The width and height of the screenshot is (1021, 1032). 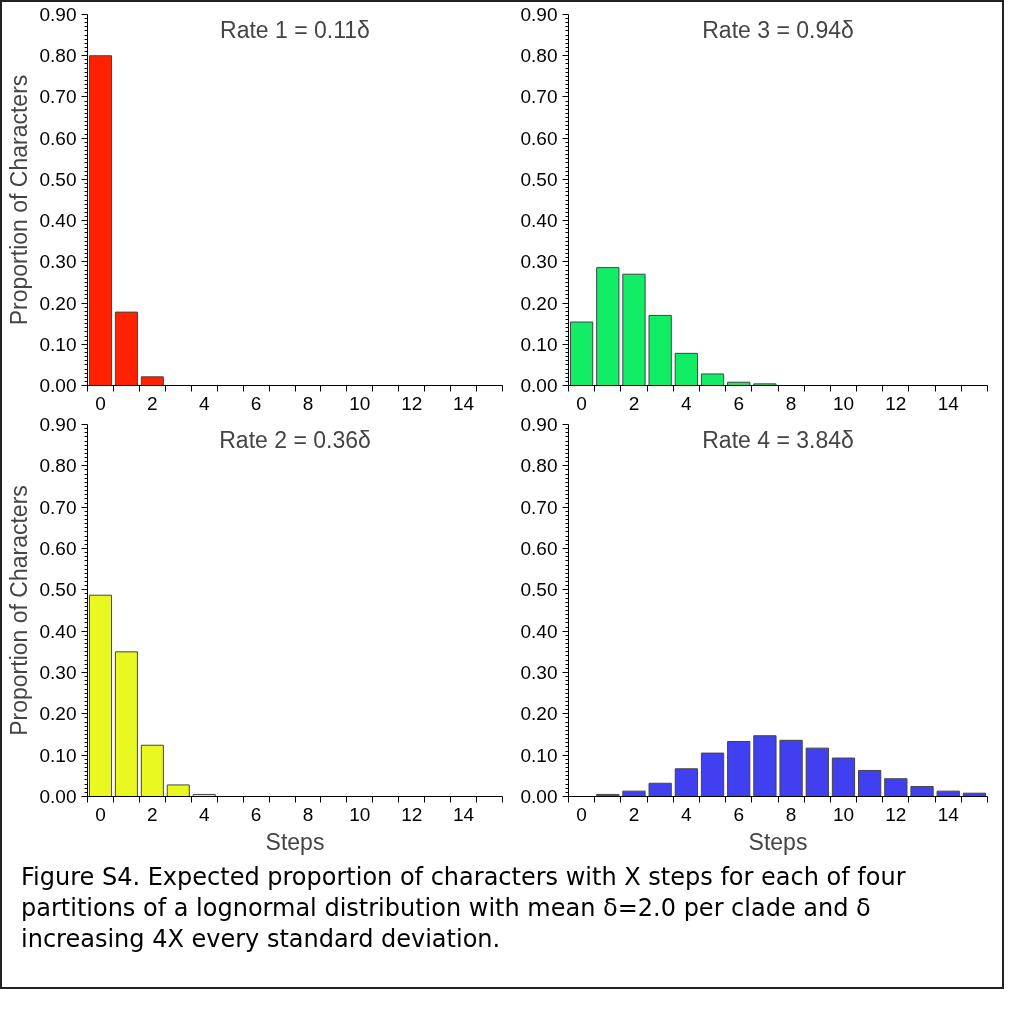 What do you see at coordinates (778, 29) in the screenshot?
I see `chart-title: Rate 3 = 0.94δ` at bounding box center [778, 29].